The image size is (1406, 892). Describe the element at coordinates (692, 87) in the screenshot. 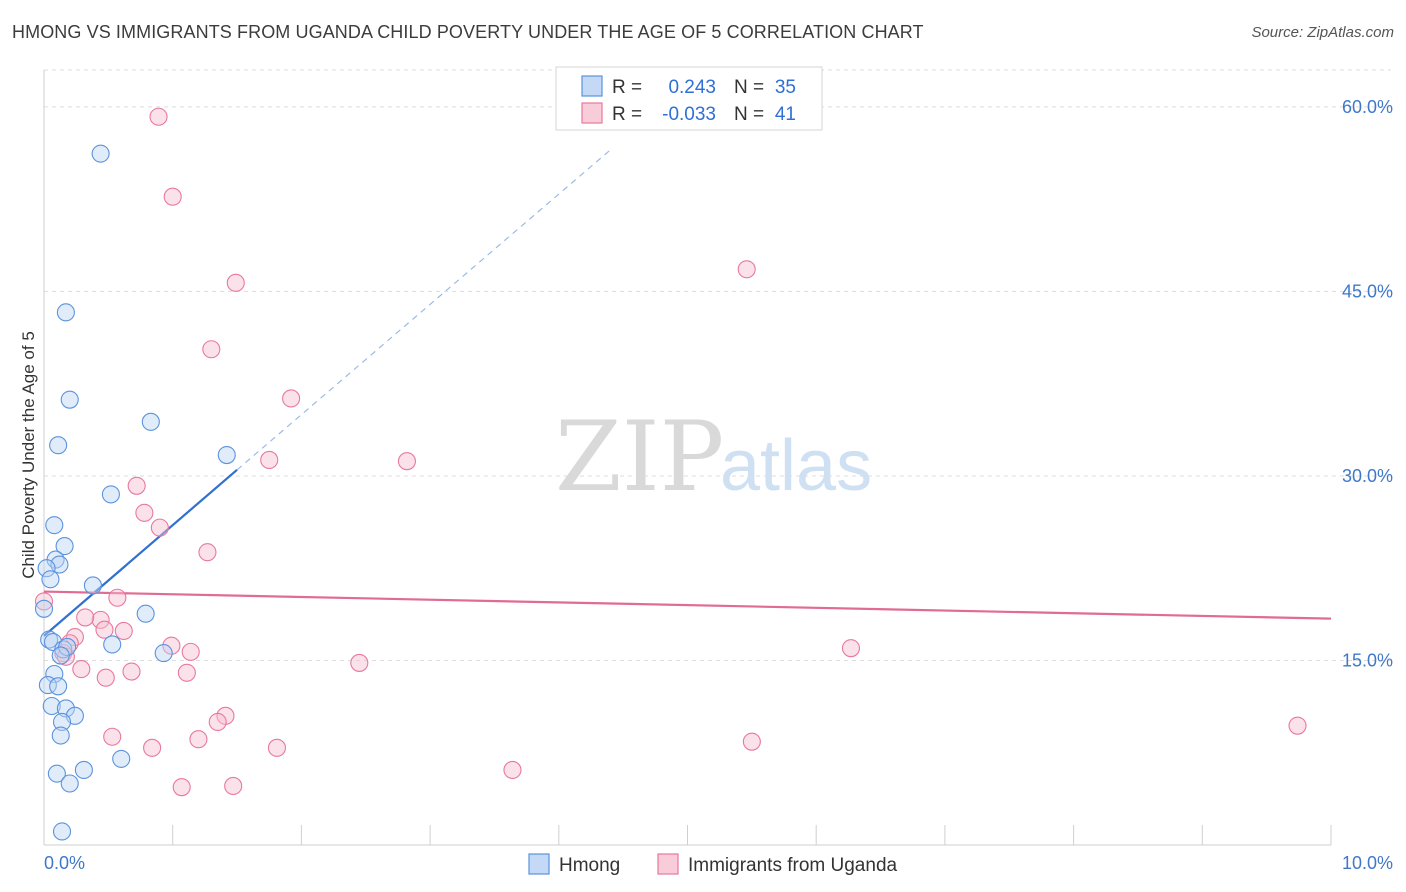

I see `legend-r-value-hmong: 0.243` at that location.